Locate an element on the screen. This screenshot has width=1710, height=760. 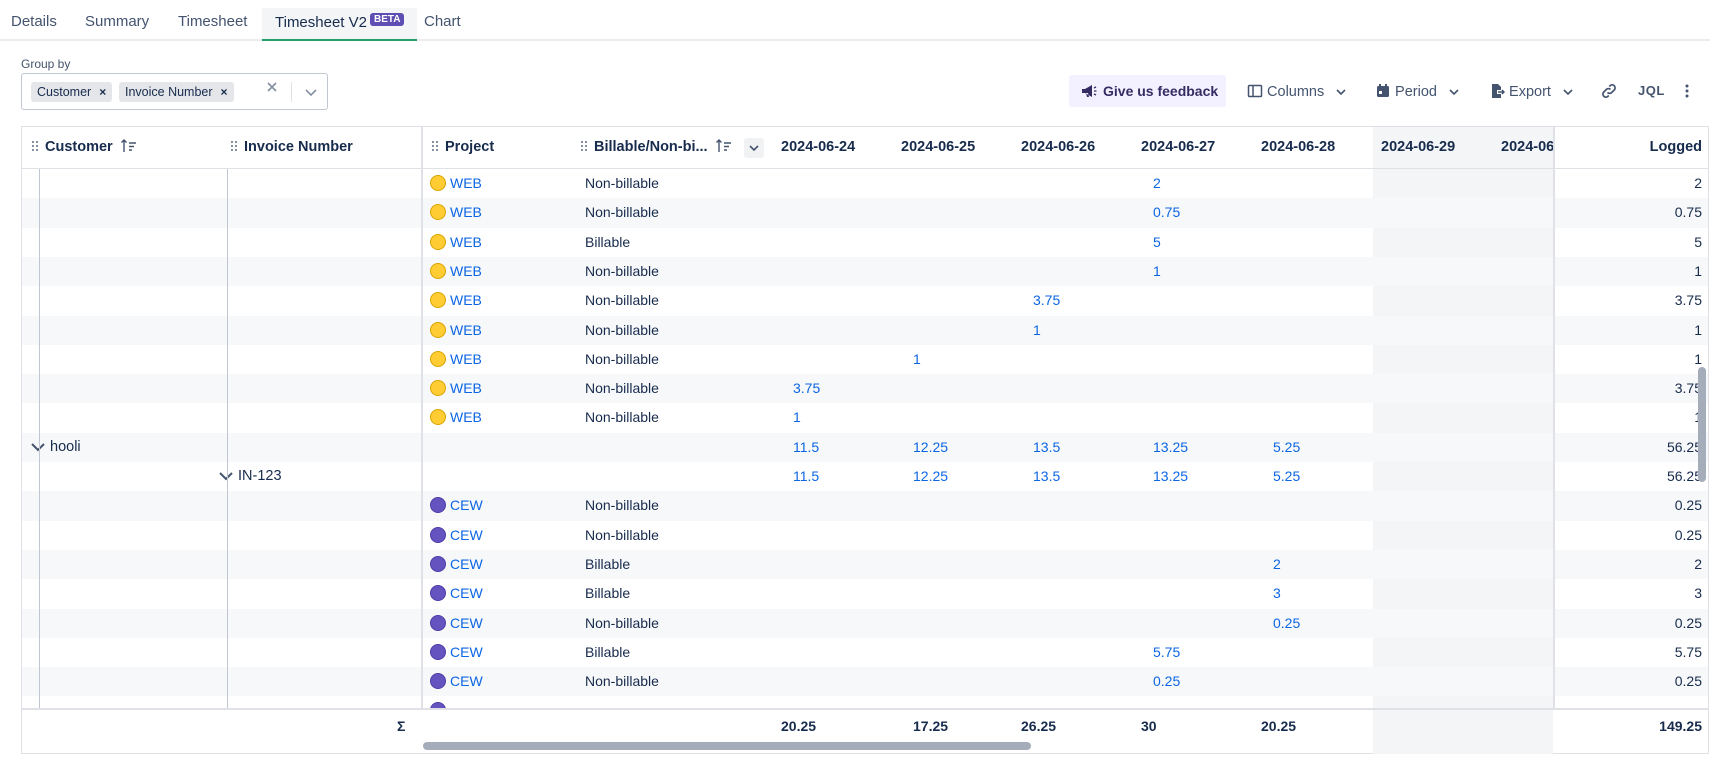
clear-icon is located at coordinates (272, 89).